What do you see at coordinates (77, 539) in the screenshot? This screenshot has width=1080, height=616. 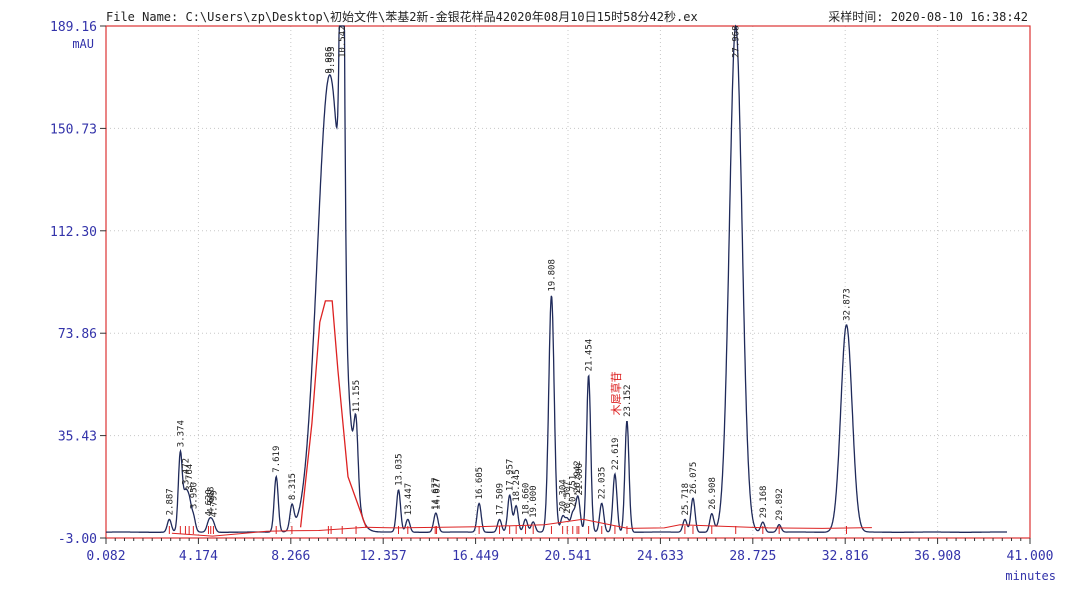 I see `y-tick-label: -3.00` at bounding box center [77, 539].